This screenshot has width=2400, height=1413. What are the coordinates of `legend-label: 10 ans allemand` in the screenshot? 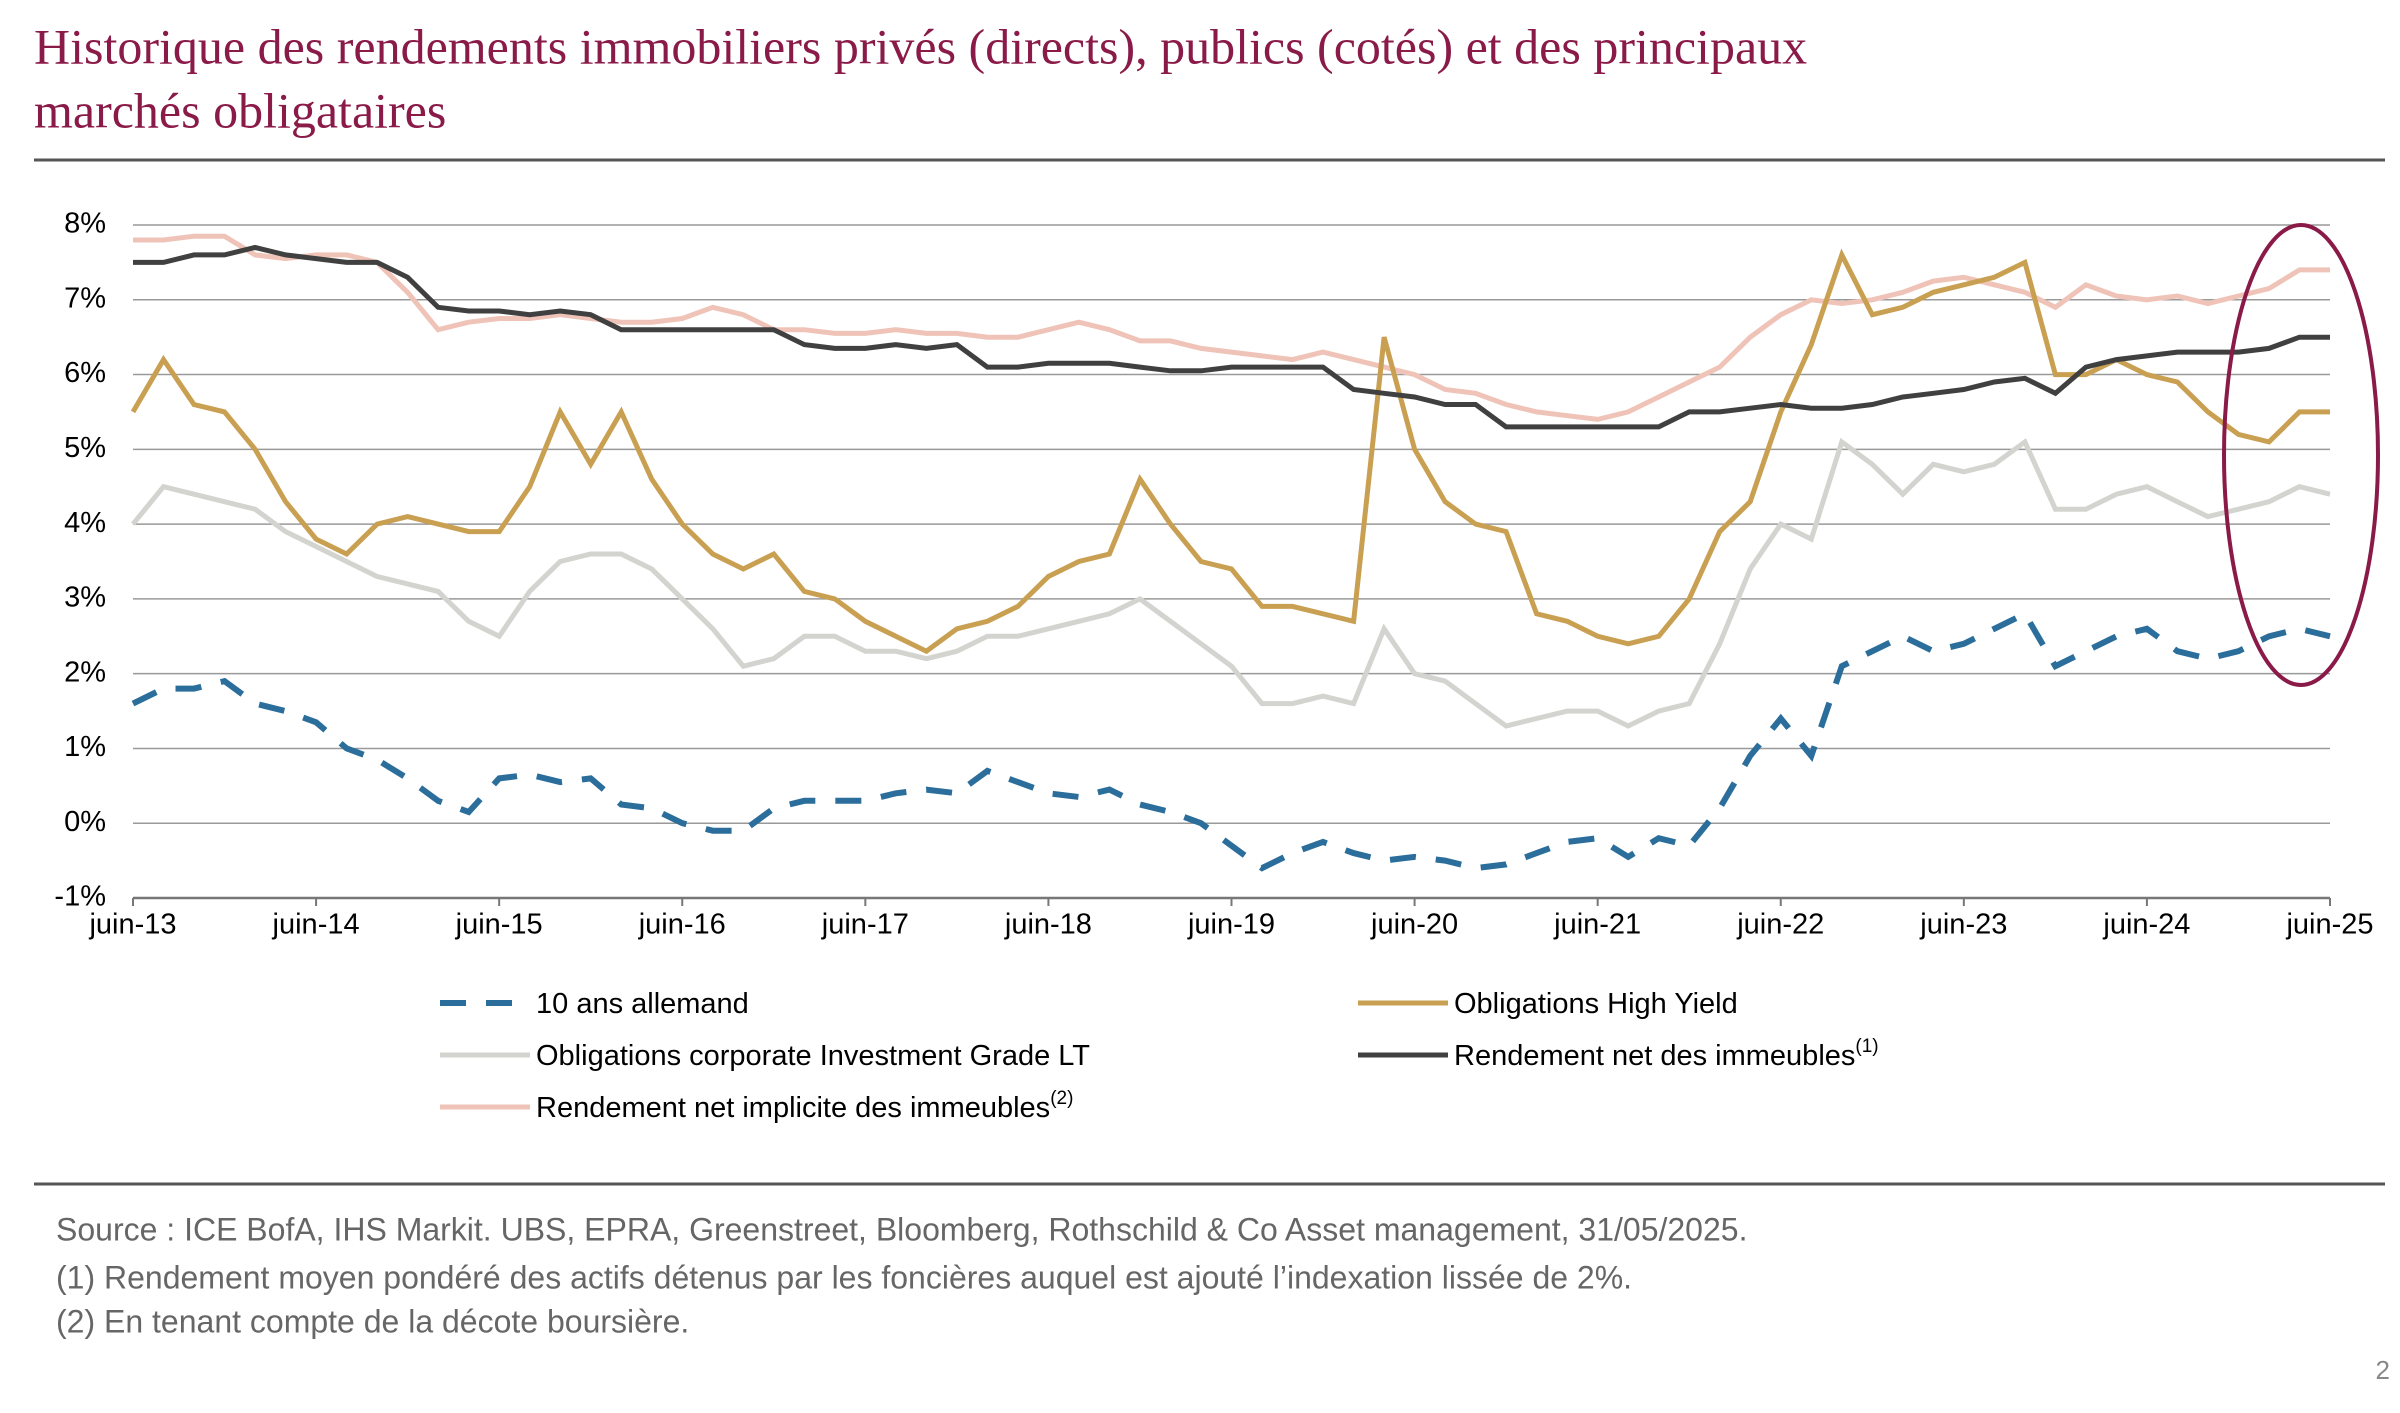 It's located at (642, 1004).